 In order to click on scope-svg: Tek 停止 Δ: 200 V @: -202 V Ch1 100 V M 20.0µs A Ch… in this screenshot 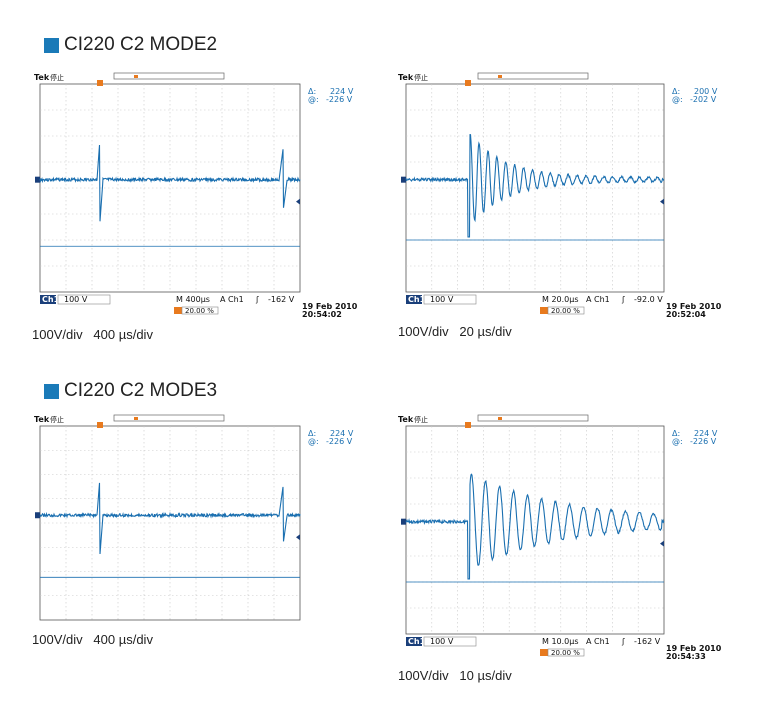, I will do `click(560, 195)`.